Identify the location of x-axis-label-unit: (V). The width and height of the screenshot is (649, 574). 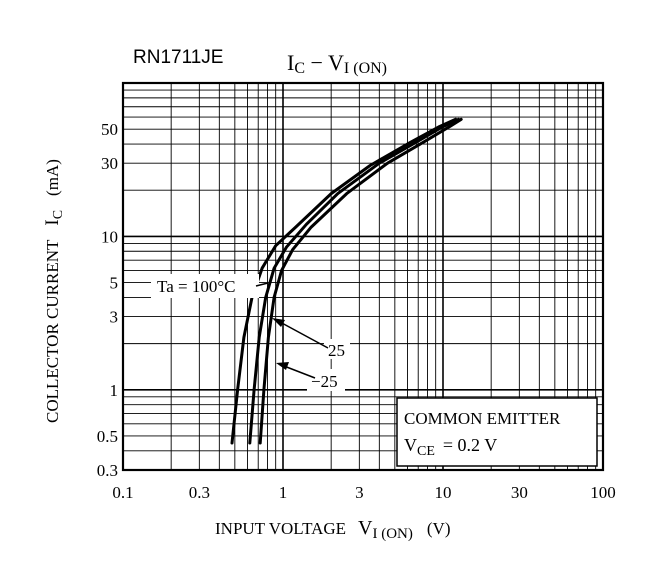
(439, 528).